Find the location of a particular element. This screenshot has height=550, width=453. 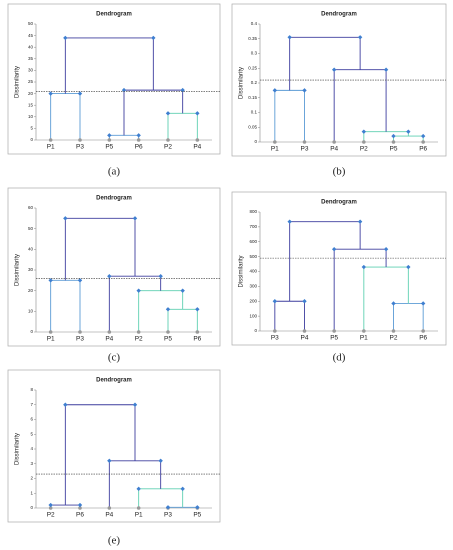

y-tick-label: 60 is located at coordinates (31, 207).